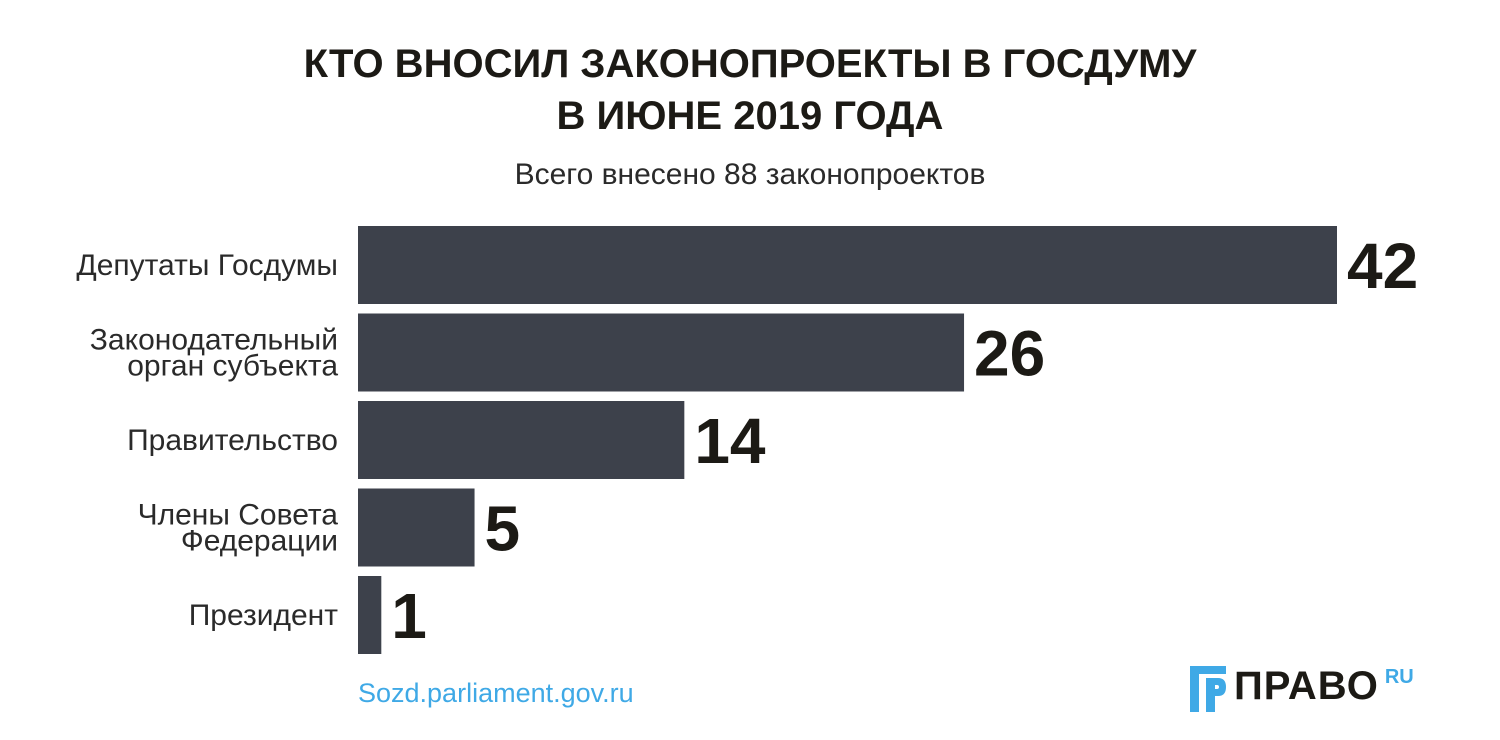  I want to click on category-label-2: Правительство, so click(232, 440).